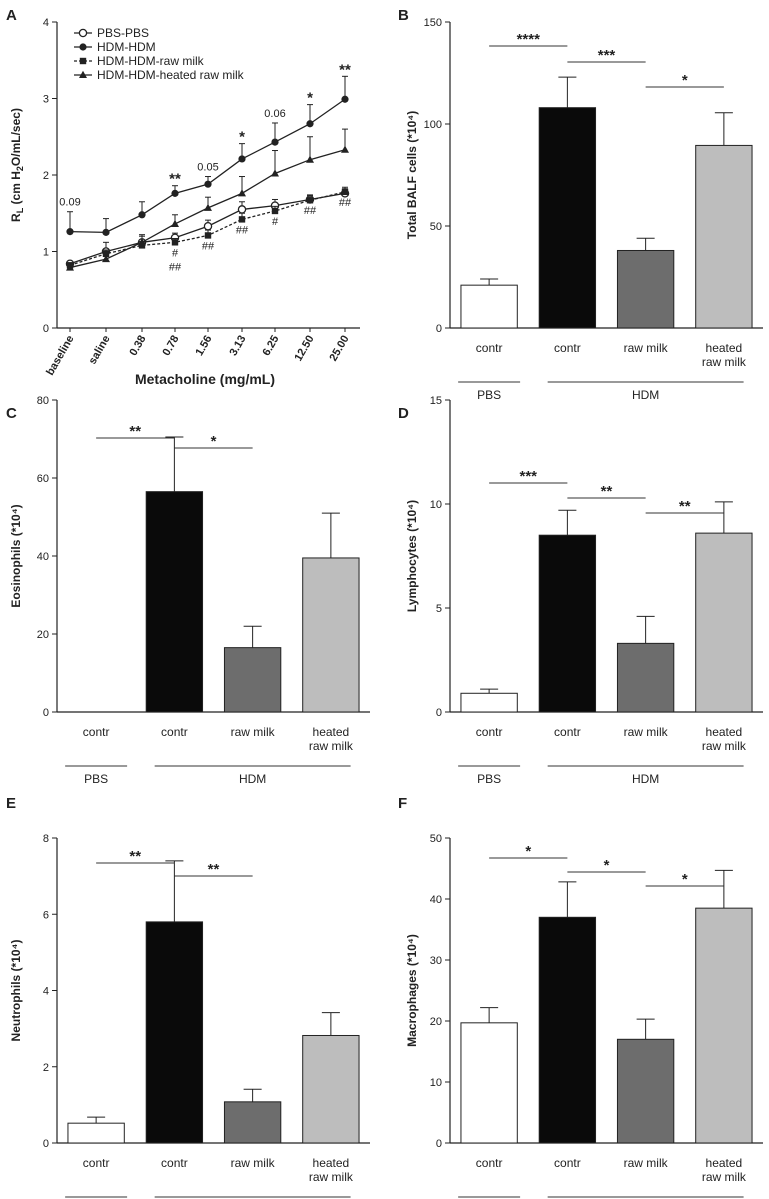 This screenshot has width=769, height=1199. I want to click on series-hdm-hdm-heated-raw-milk, so click(207, 199).